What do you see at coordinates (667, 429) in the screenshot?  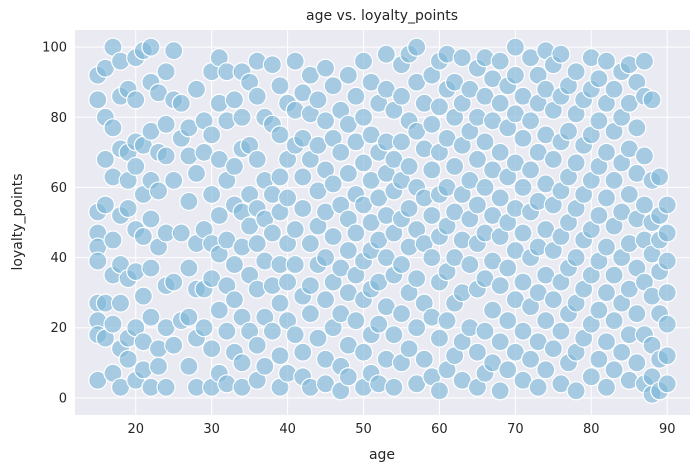 I see `x-tick-label: 90` at bounding box center [667, 429].